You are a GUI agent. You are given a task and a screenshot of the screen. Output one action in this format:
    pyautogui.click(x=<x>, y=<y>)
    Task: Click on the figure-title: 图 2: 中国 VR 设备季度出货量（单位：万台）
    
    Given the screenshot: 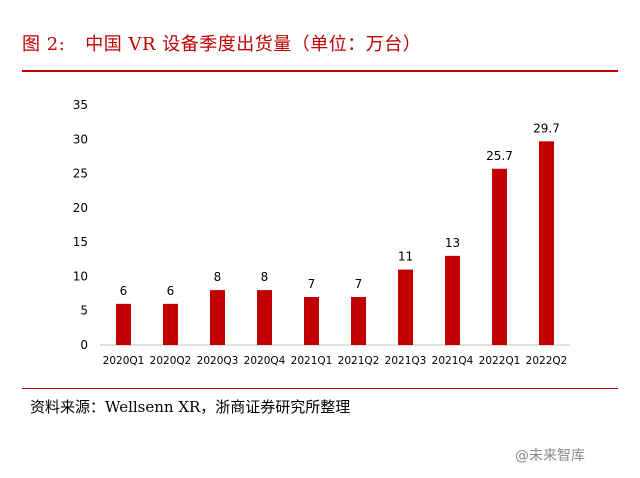 What is the action you would take?
    pyautogui.click(x=221, y=43)
    